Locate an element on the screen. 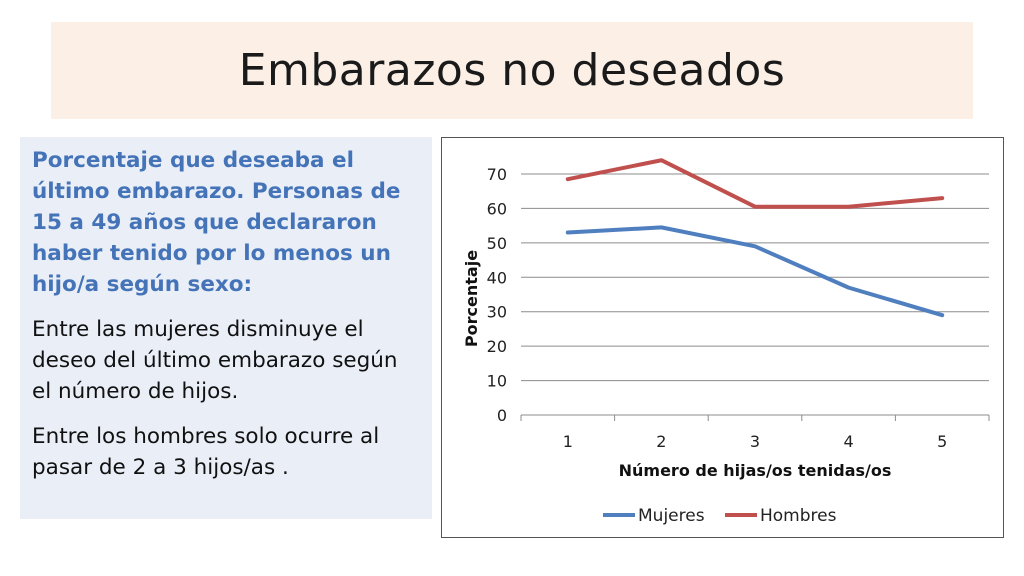  y-axis-title: Porcentaje is located at coordinates (471, 298).